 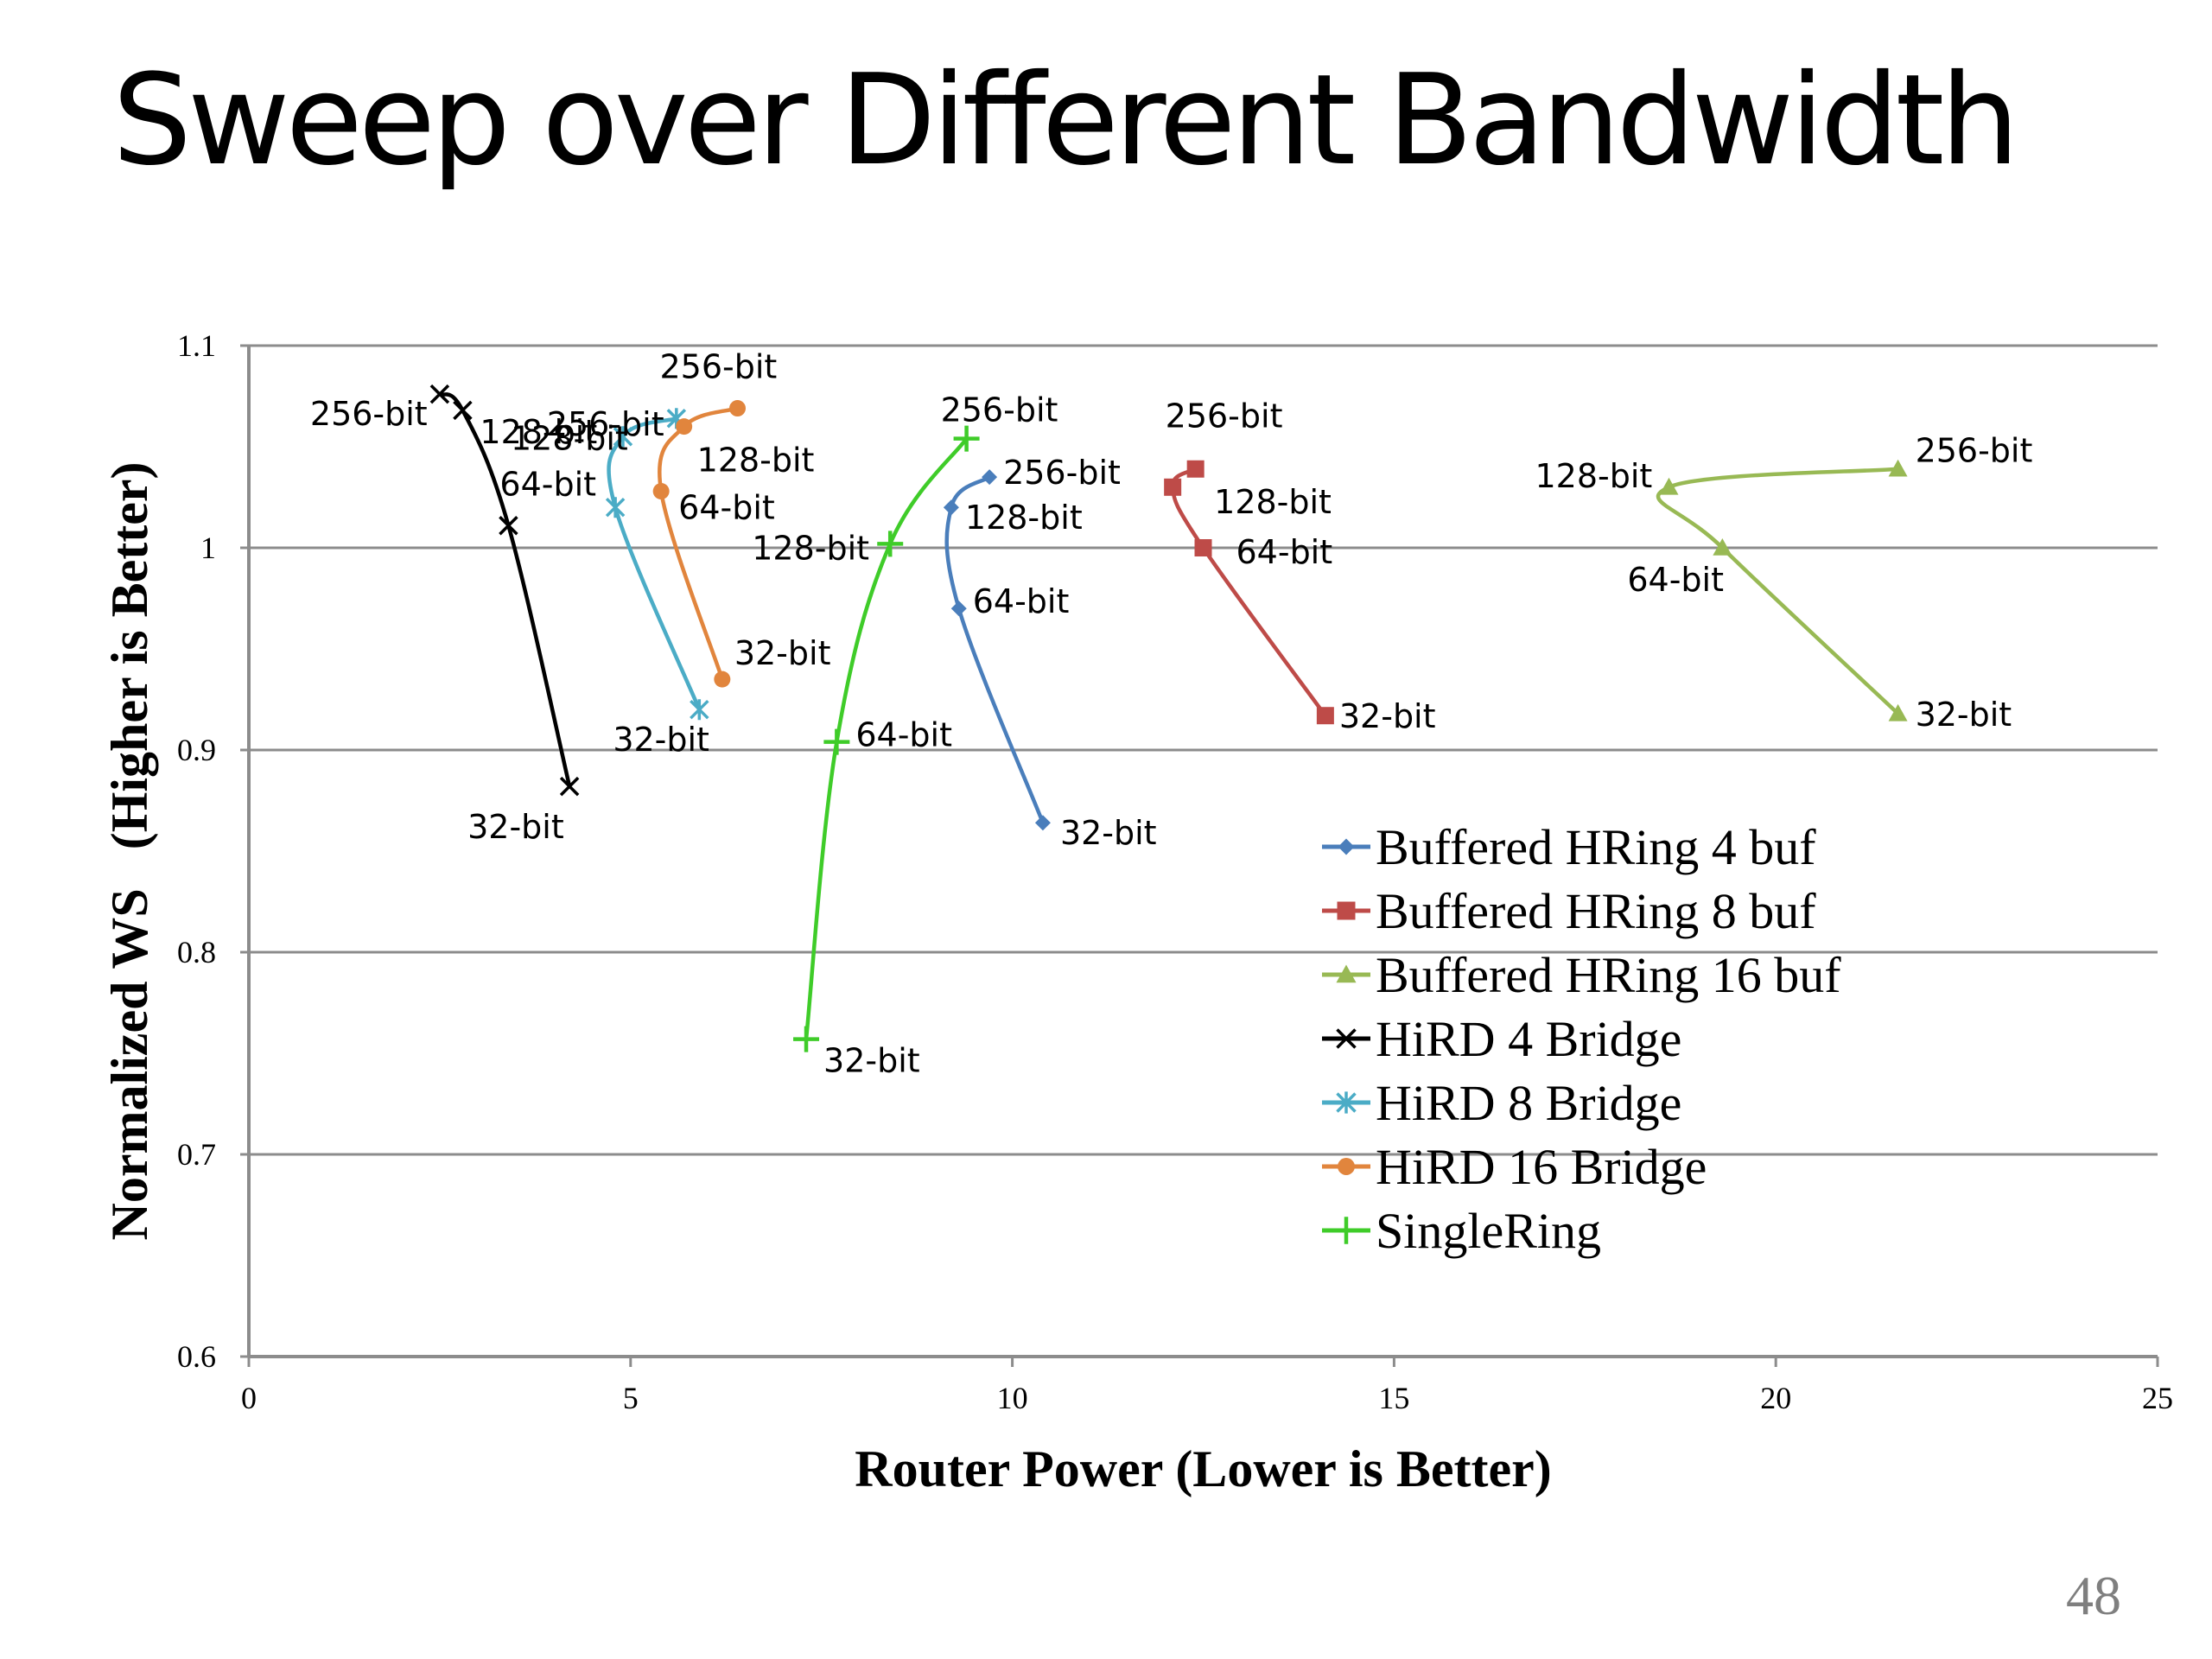 What do you see at coordinates (1608, 975) in the screenshot?
I see `legend-label: Buffered HRing 16 buf` at bounding box center [1608, 975].